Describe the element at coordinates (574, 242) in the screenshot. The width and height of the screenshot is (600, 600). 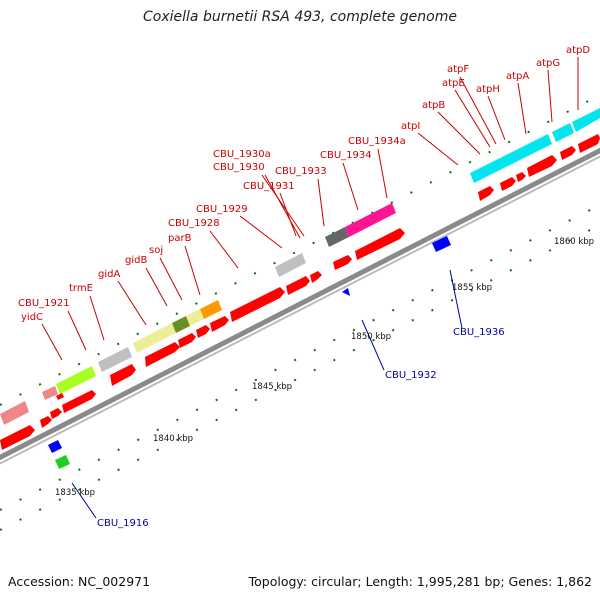
I see `position-label: 1860 kbp` at that location.